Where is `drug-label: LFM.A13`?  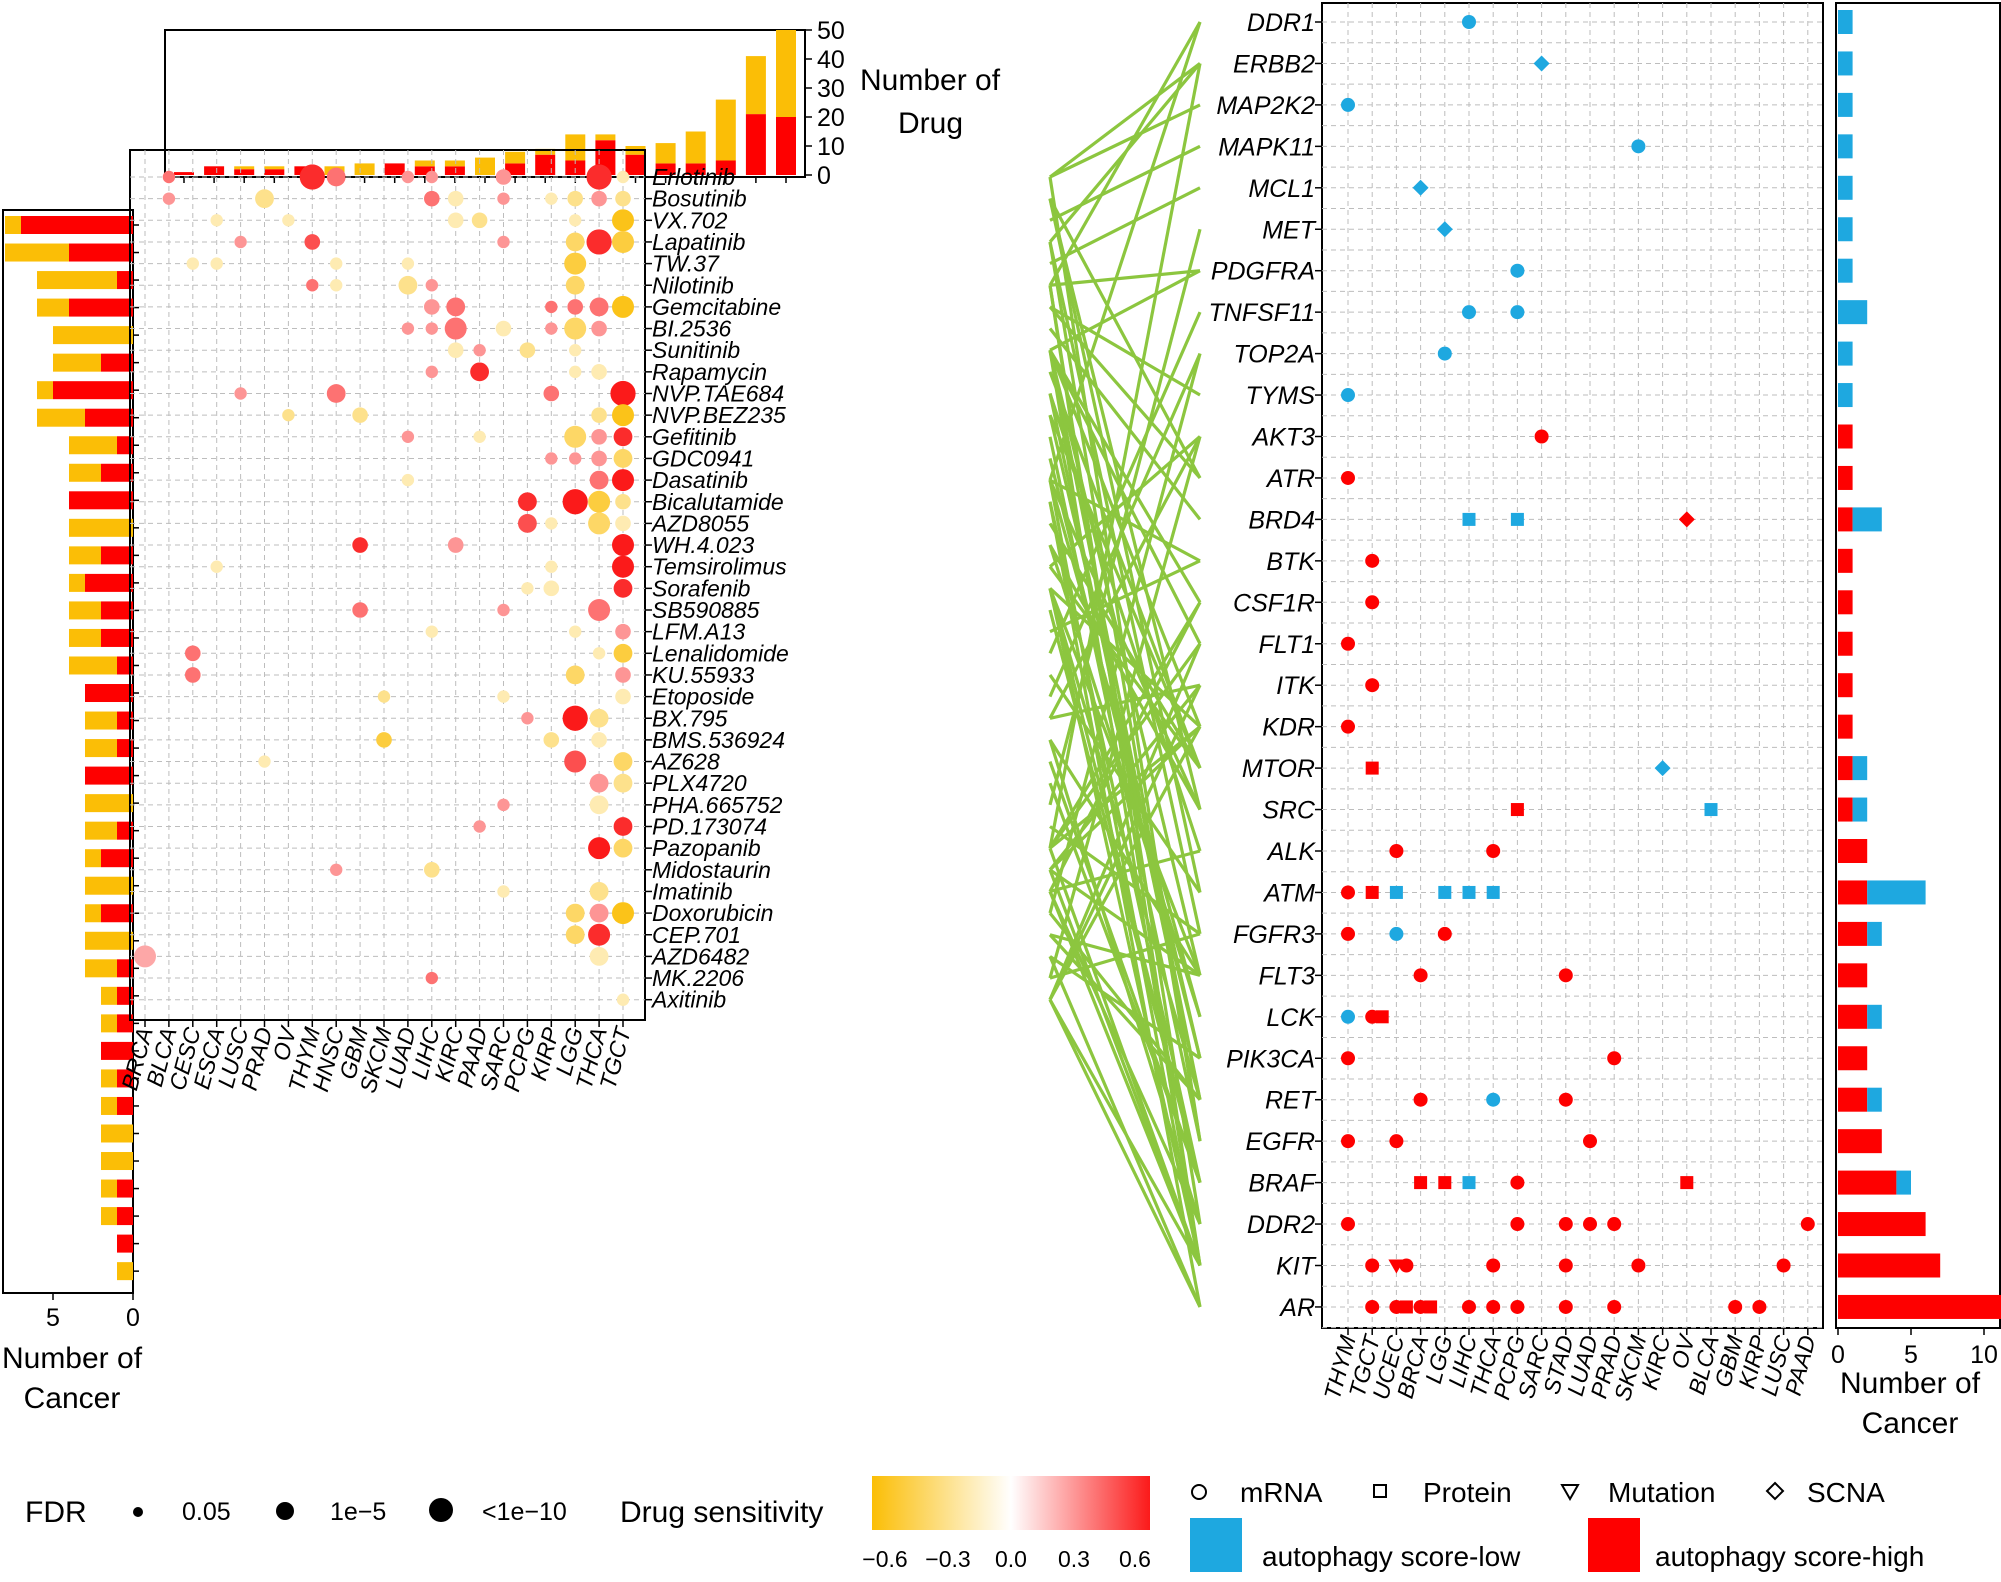 drug-label: LFM.A13 is located at coordinates (699, 632).